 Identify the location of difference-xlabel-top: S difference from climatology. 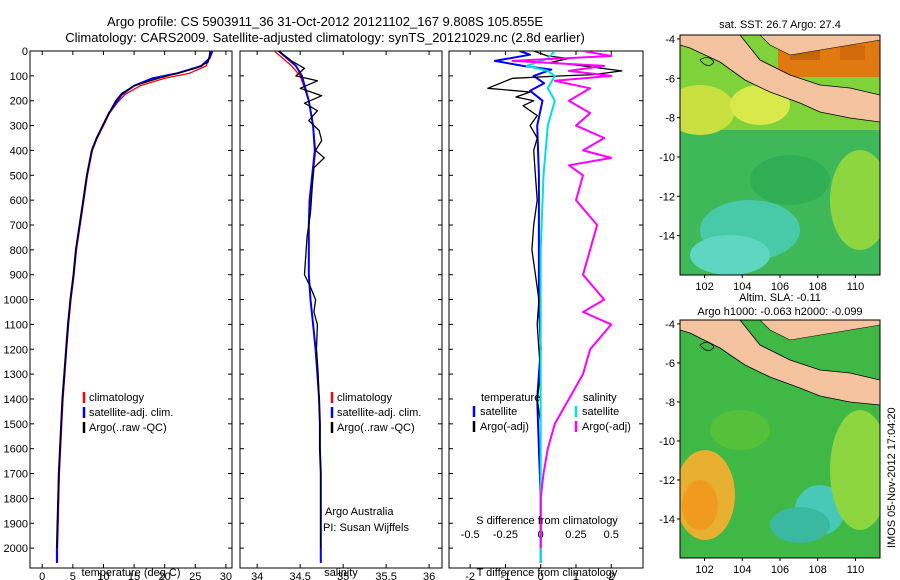
(547, 521).